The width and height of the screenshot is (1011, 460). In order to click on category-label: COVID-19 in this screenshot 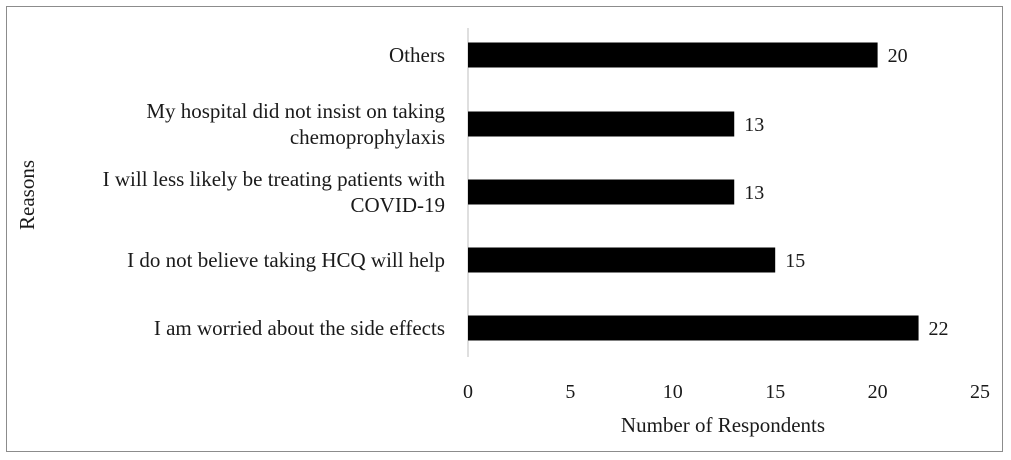, I will do `click(398, 205)`.